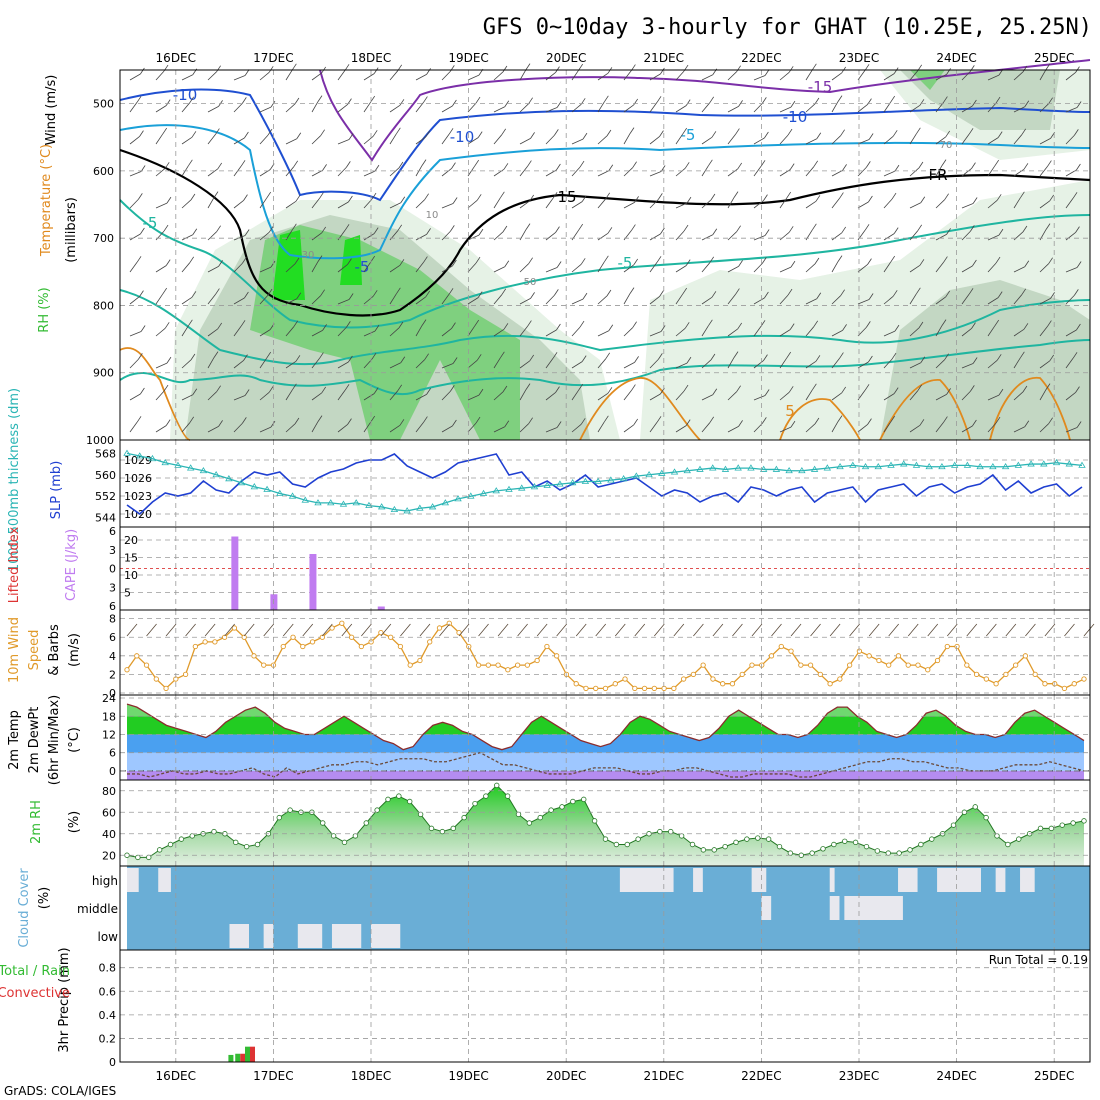 Image resolution: width=1100 pixels, height=1100 pixels. What do you see at coordinates (14, 480) in the screenshot?
I see `thickness-axis-label: 1000-500mb thickness (dm)` at bounding box center [14, 480].